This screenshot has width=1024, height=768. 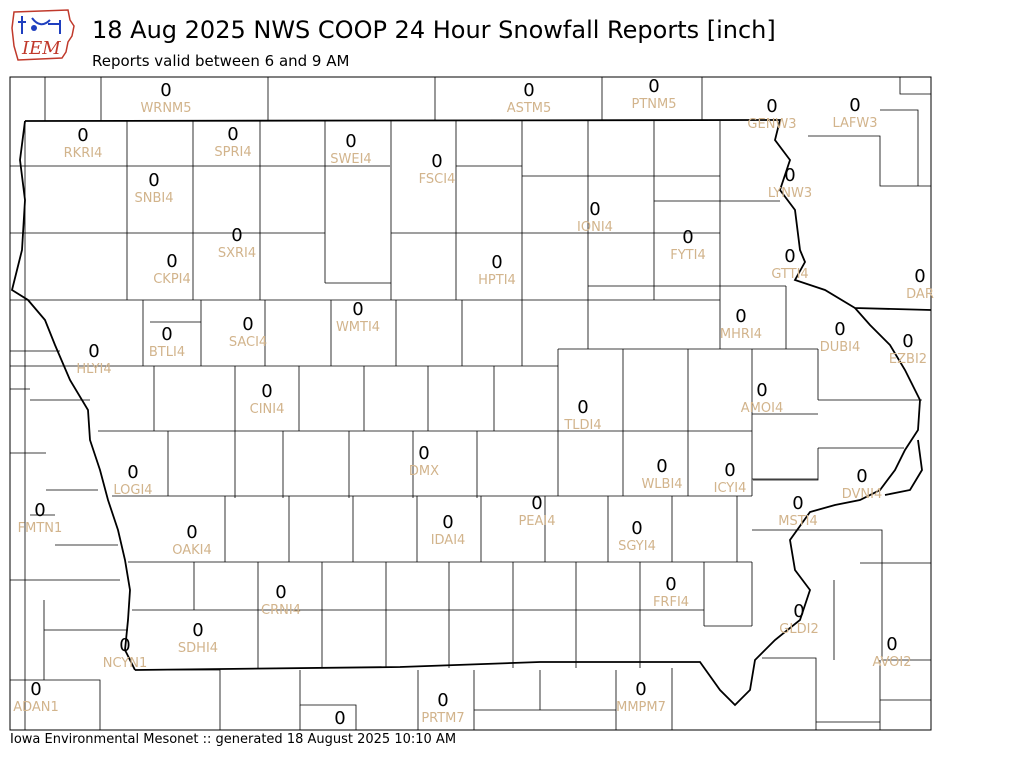 I want to click on iowa-outline-shape, so click(x=43, y=35).